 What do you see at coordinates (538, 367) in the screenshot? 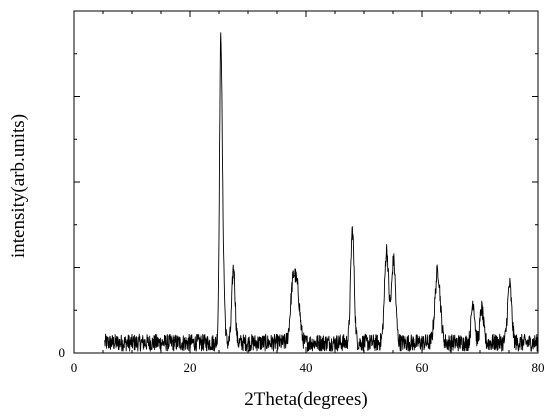
I see `x-tick-label: 80` at bounding box center [538, 367].